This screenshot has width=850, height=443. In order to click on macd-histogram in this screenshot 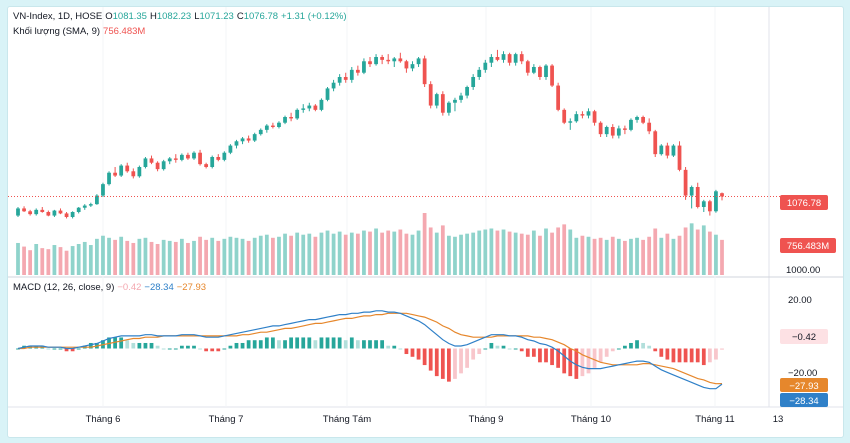, I will do `click(370, 359)`.